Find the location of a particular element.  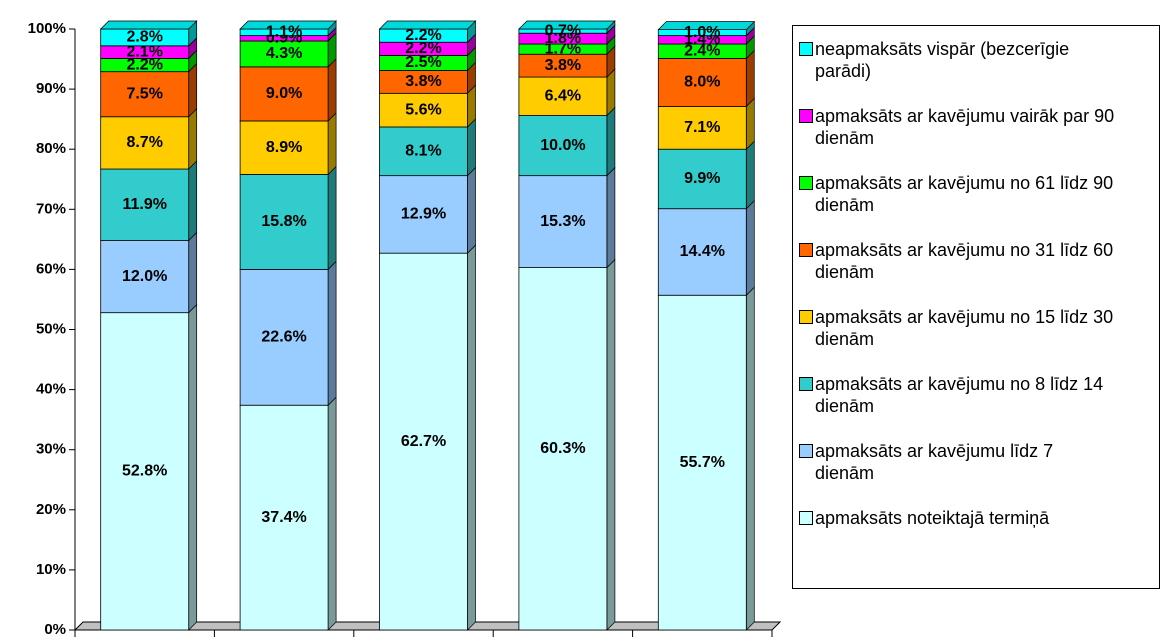

value-label: 55.7% is located at coordinates (702, 462).